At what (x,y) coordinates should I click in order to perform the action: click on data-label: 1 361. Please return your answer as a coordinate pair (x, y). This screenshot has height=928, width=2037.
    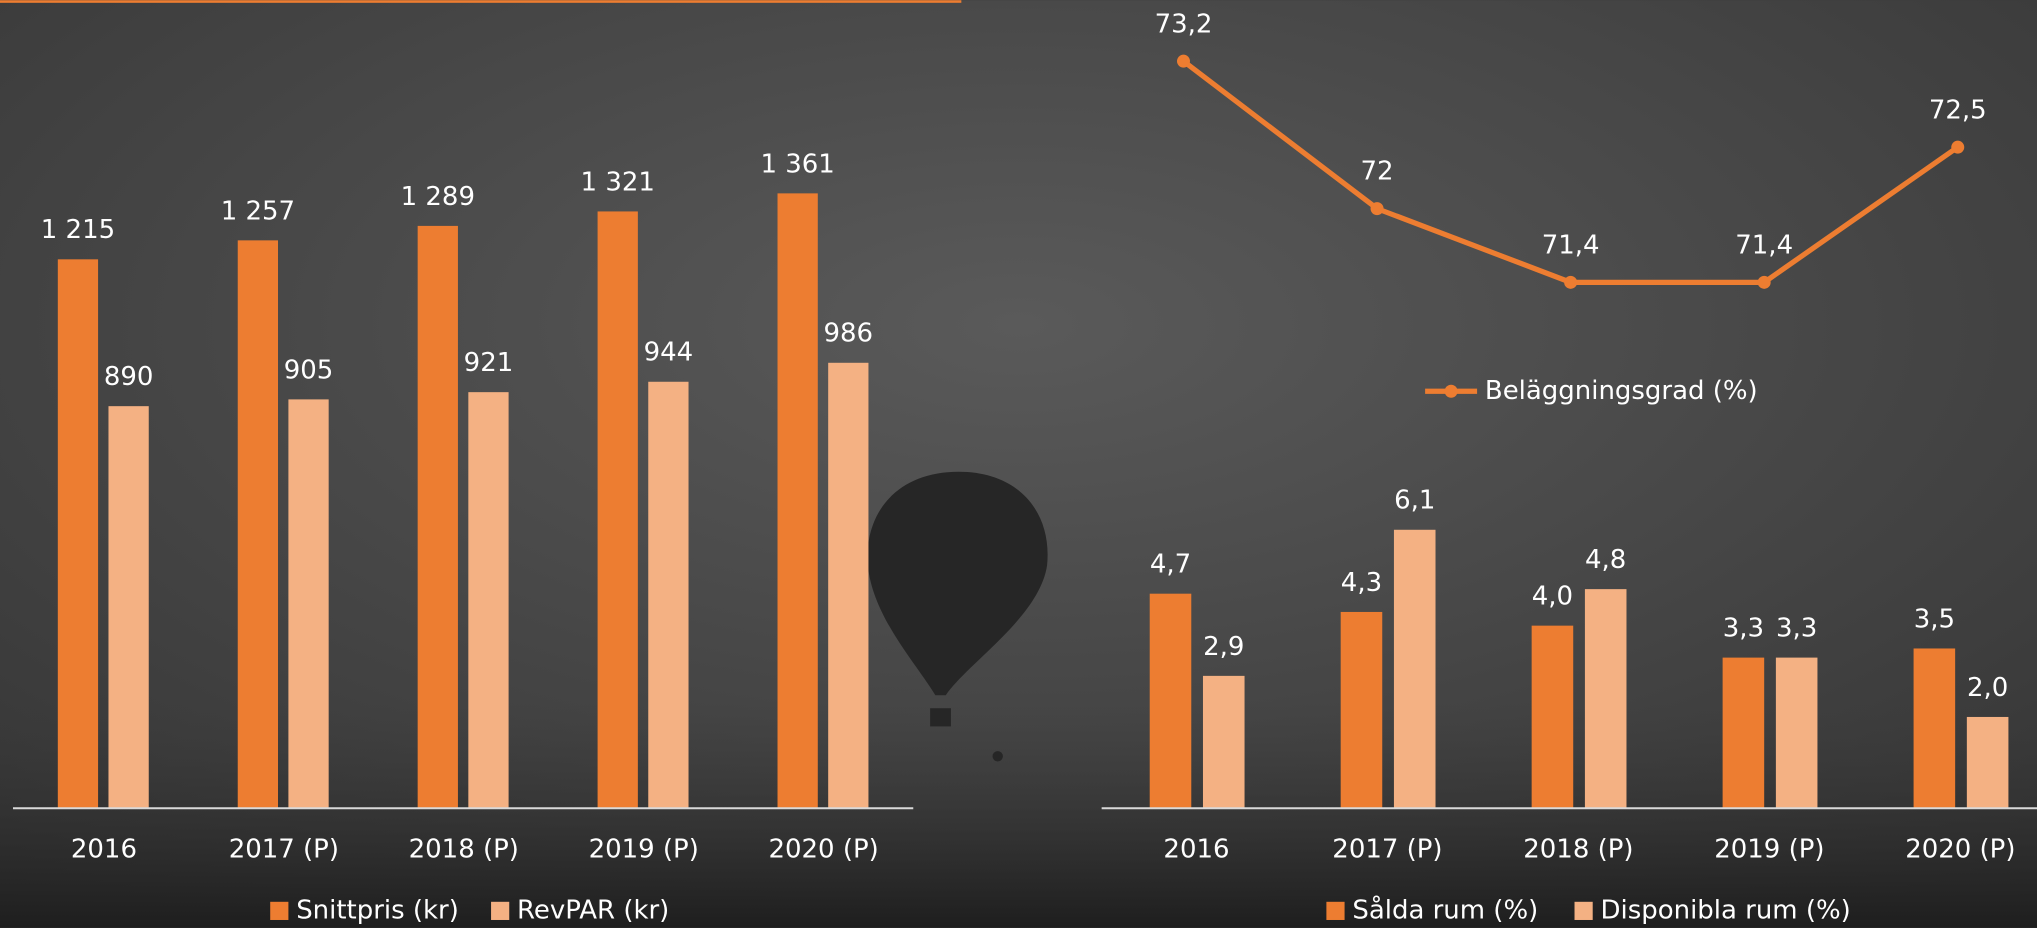
    Looking at the image, I should click on (797, 164).